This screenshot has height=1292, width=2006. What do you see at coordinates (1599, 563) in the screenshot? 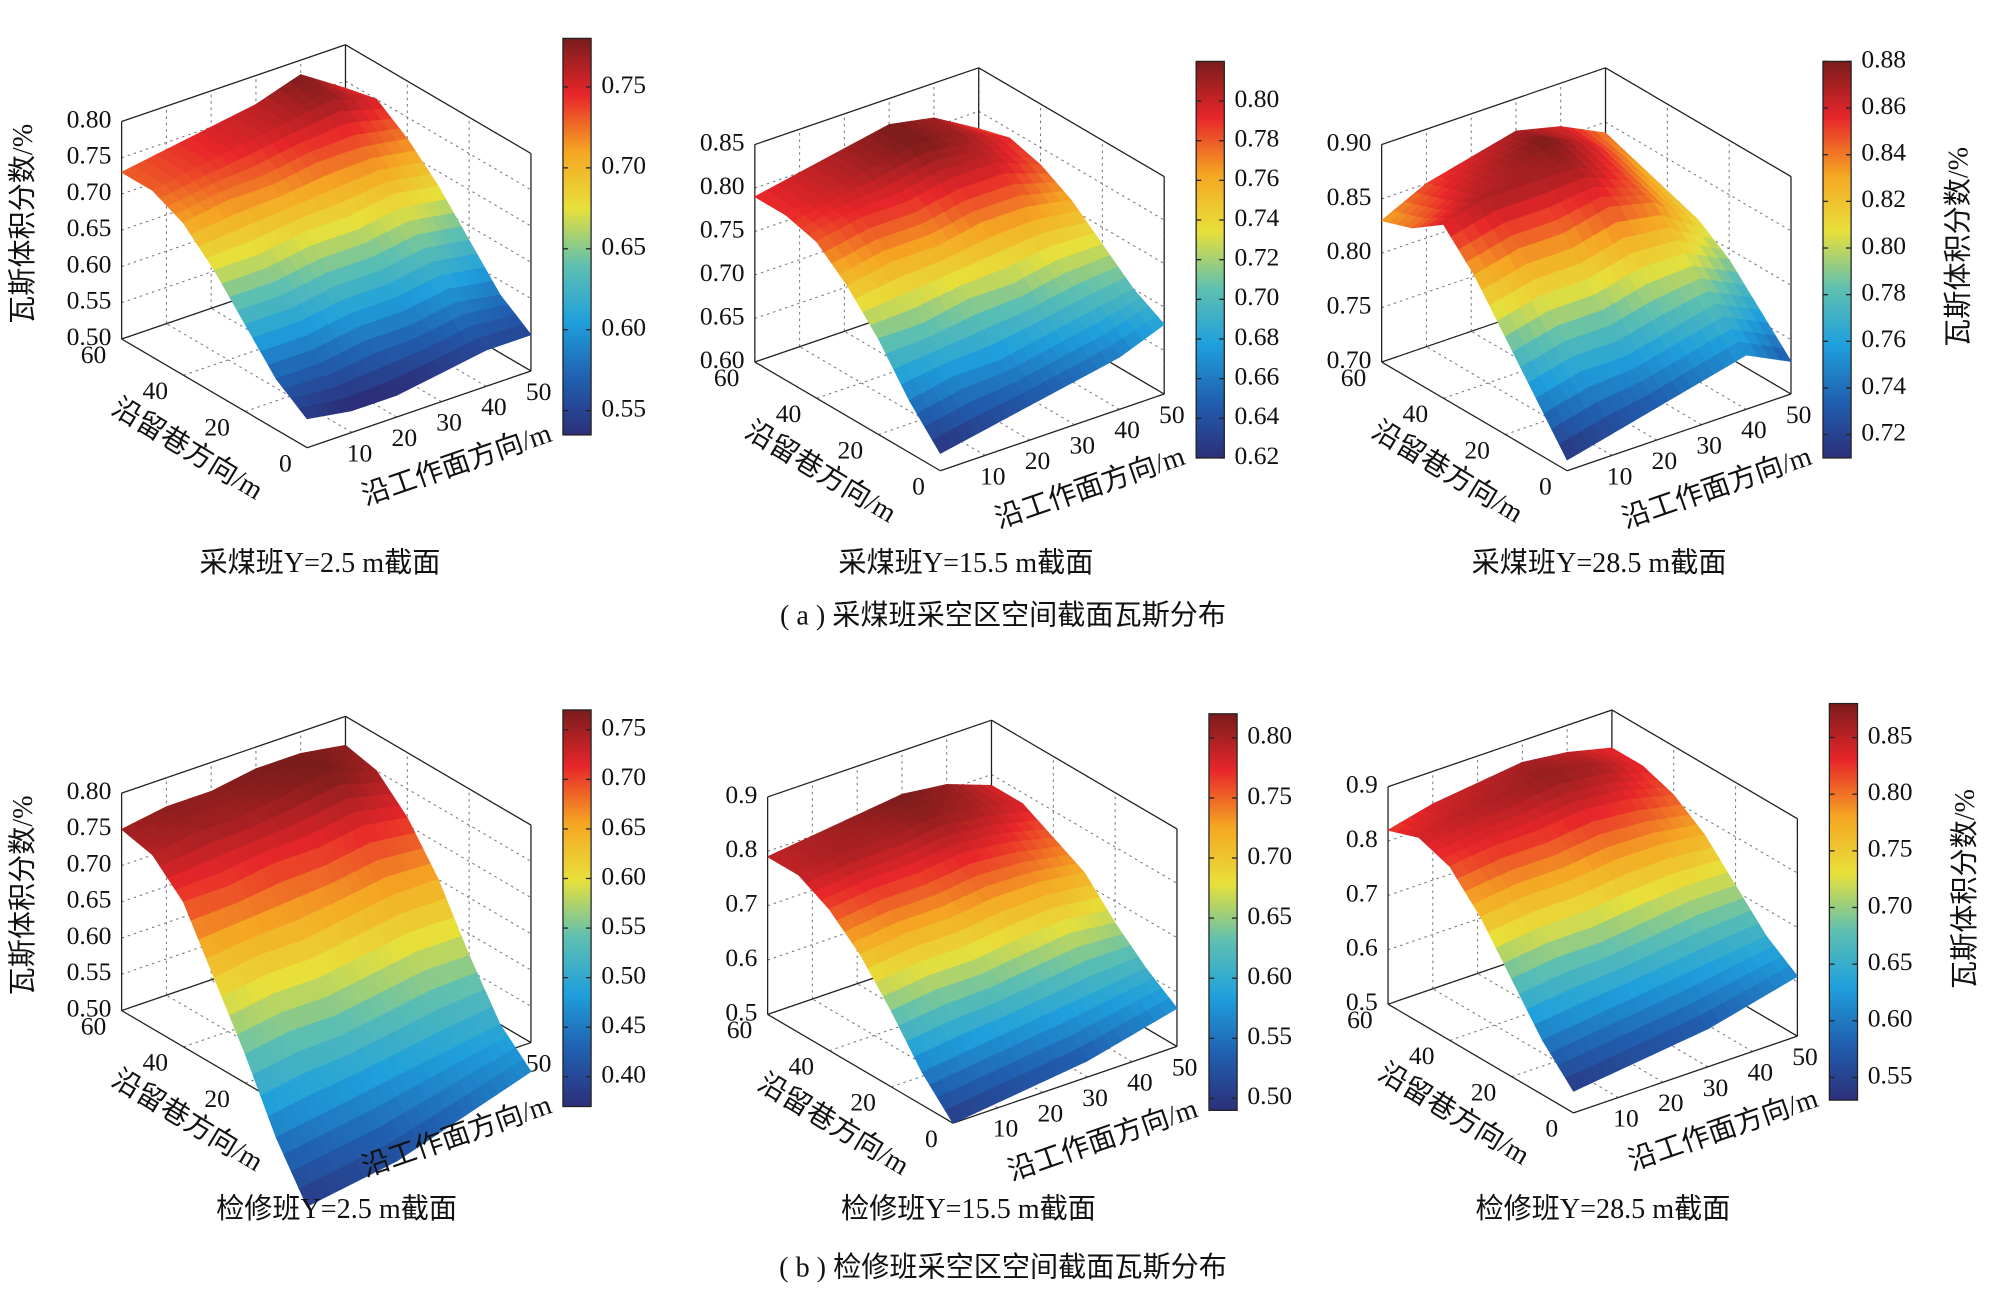
I see `chart-caption: 采煤班Y=28.5 m截面` at bounding box center [1599, 563].